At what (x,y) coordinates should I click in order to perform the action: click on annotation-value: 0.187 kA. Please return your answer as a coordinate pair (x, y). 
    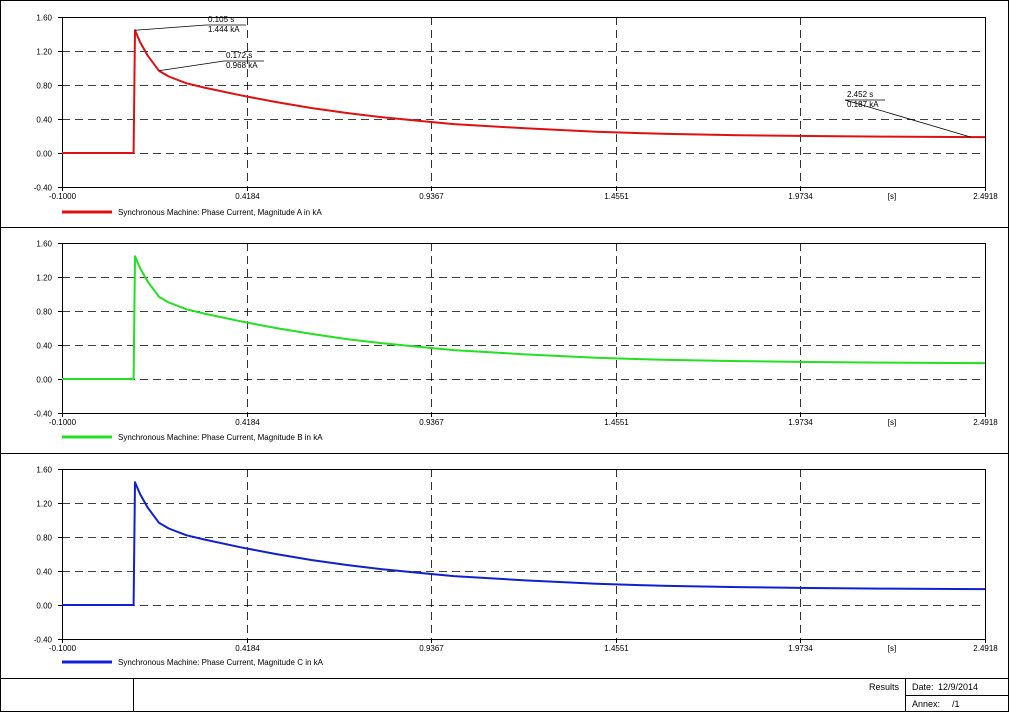
    Looking at the image, I should click on (863, 104).